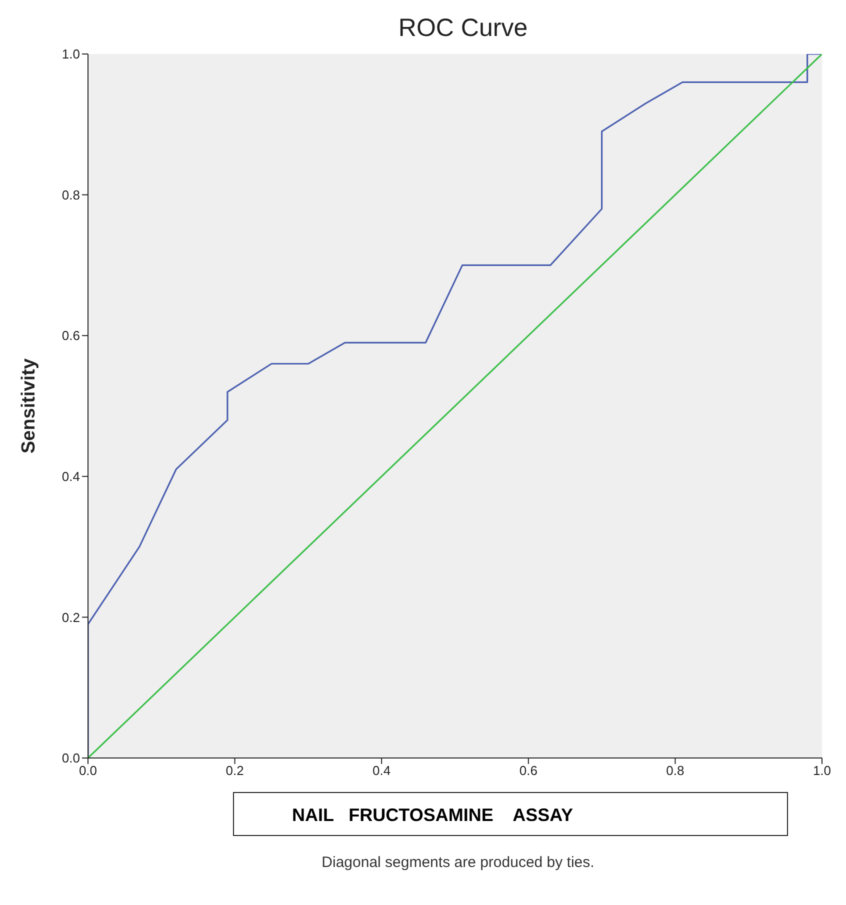  I want to click on y-tick-label: 0.4, so click(71, 476).